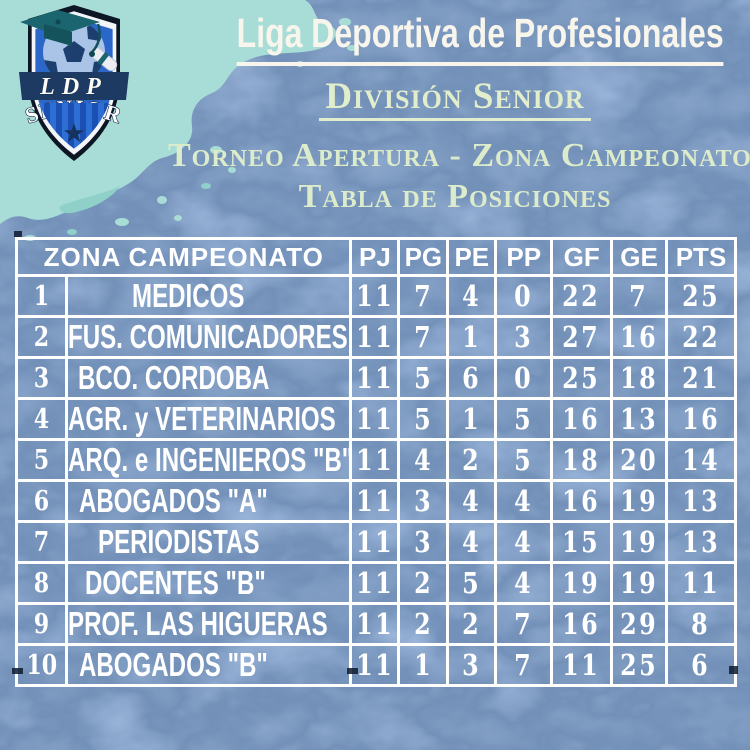 The height and width of the screenshot is (750, 750). Describe the element at coordinates (423, 419) in the screenshot. I see `pg-cell: 5` at that location.